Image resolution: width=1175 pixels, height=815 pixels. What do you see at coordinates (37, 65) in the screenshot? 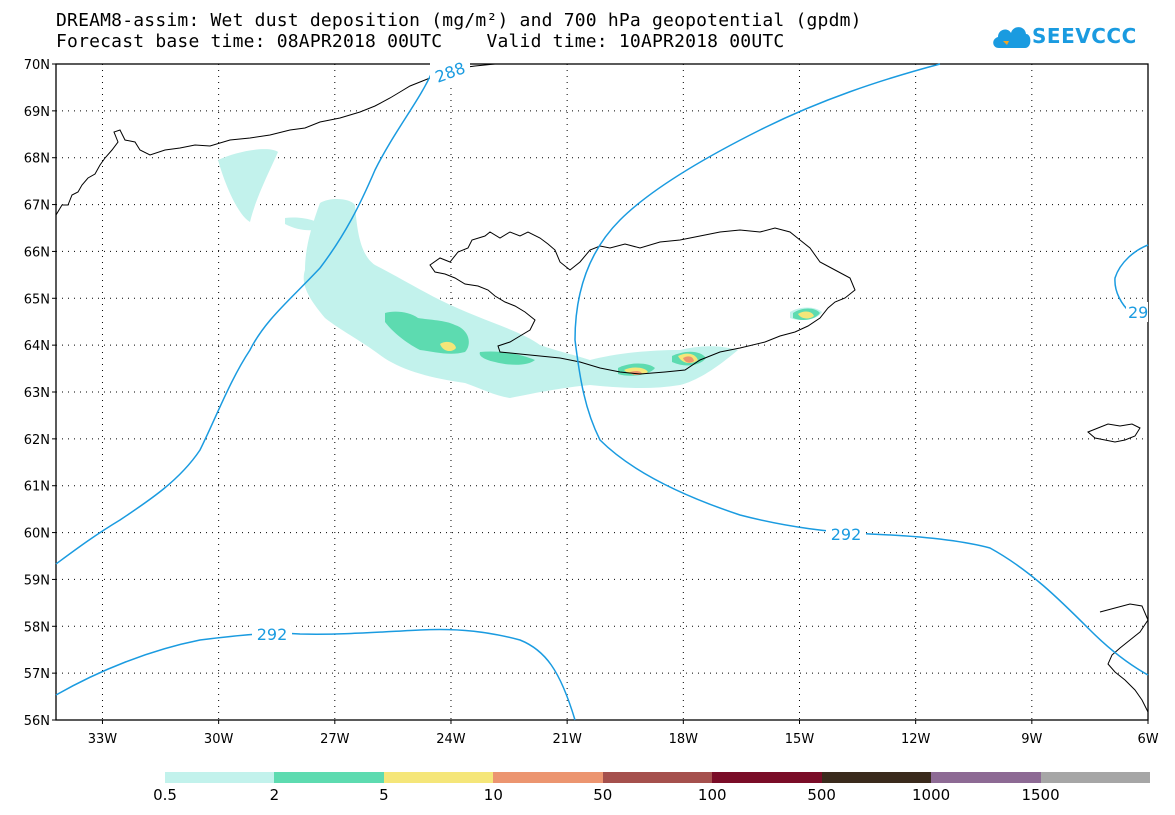
I see `lat-label: 70N` at bounding box center [37, 65].